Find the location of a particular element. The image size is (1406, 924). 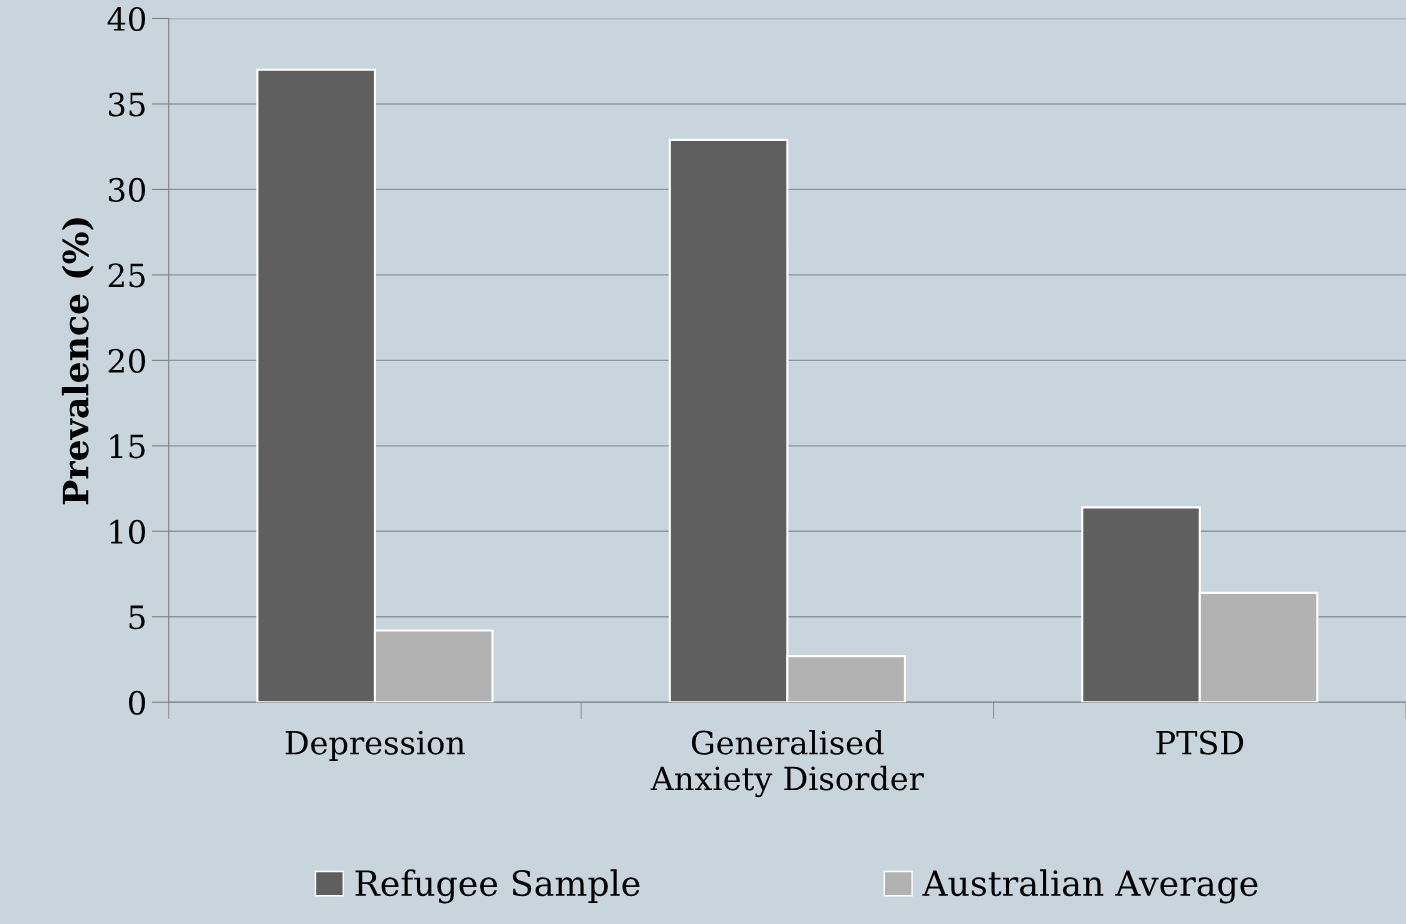

y-tick-label: 5 is located at coordinates (137, 617).